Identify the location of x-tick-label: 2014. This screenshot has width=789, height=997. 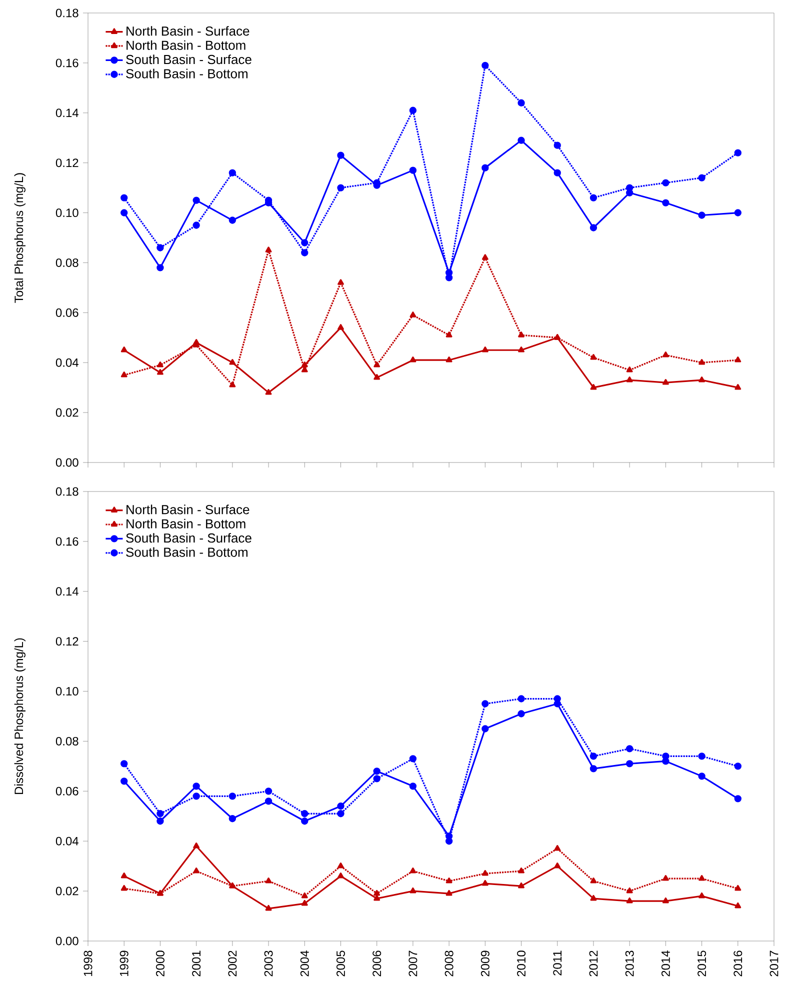
(665, 963).